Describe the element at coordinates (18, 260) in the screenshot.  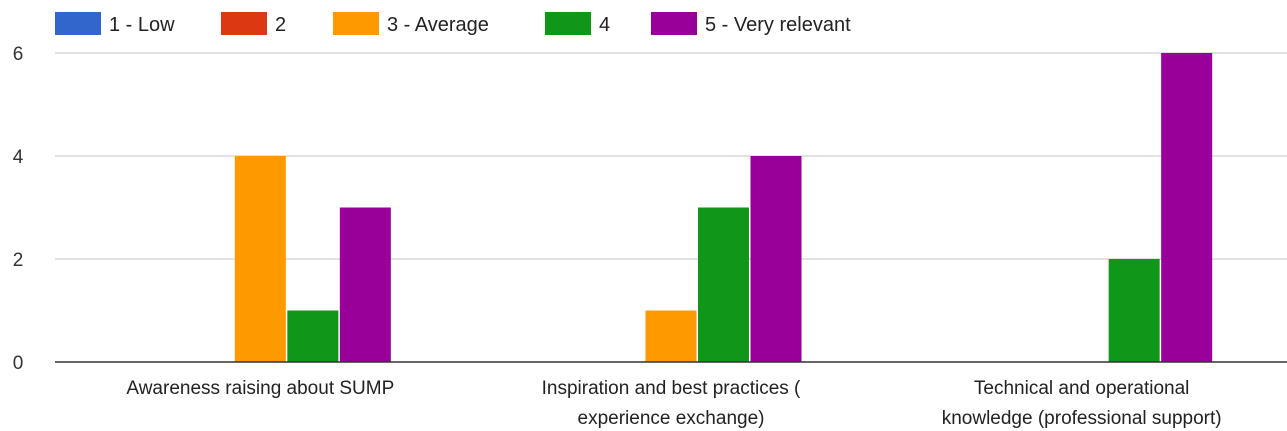
I see `y-tick-label: 2` at that location.